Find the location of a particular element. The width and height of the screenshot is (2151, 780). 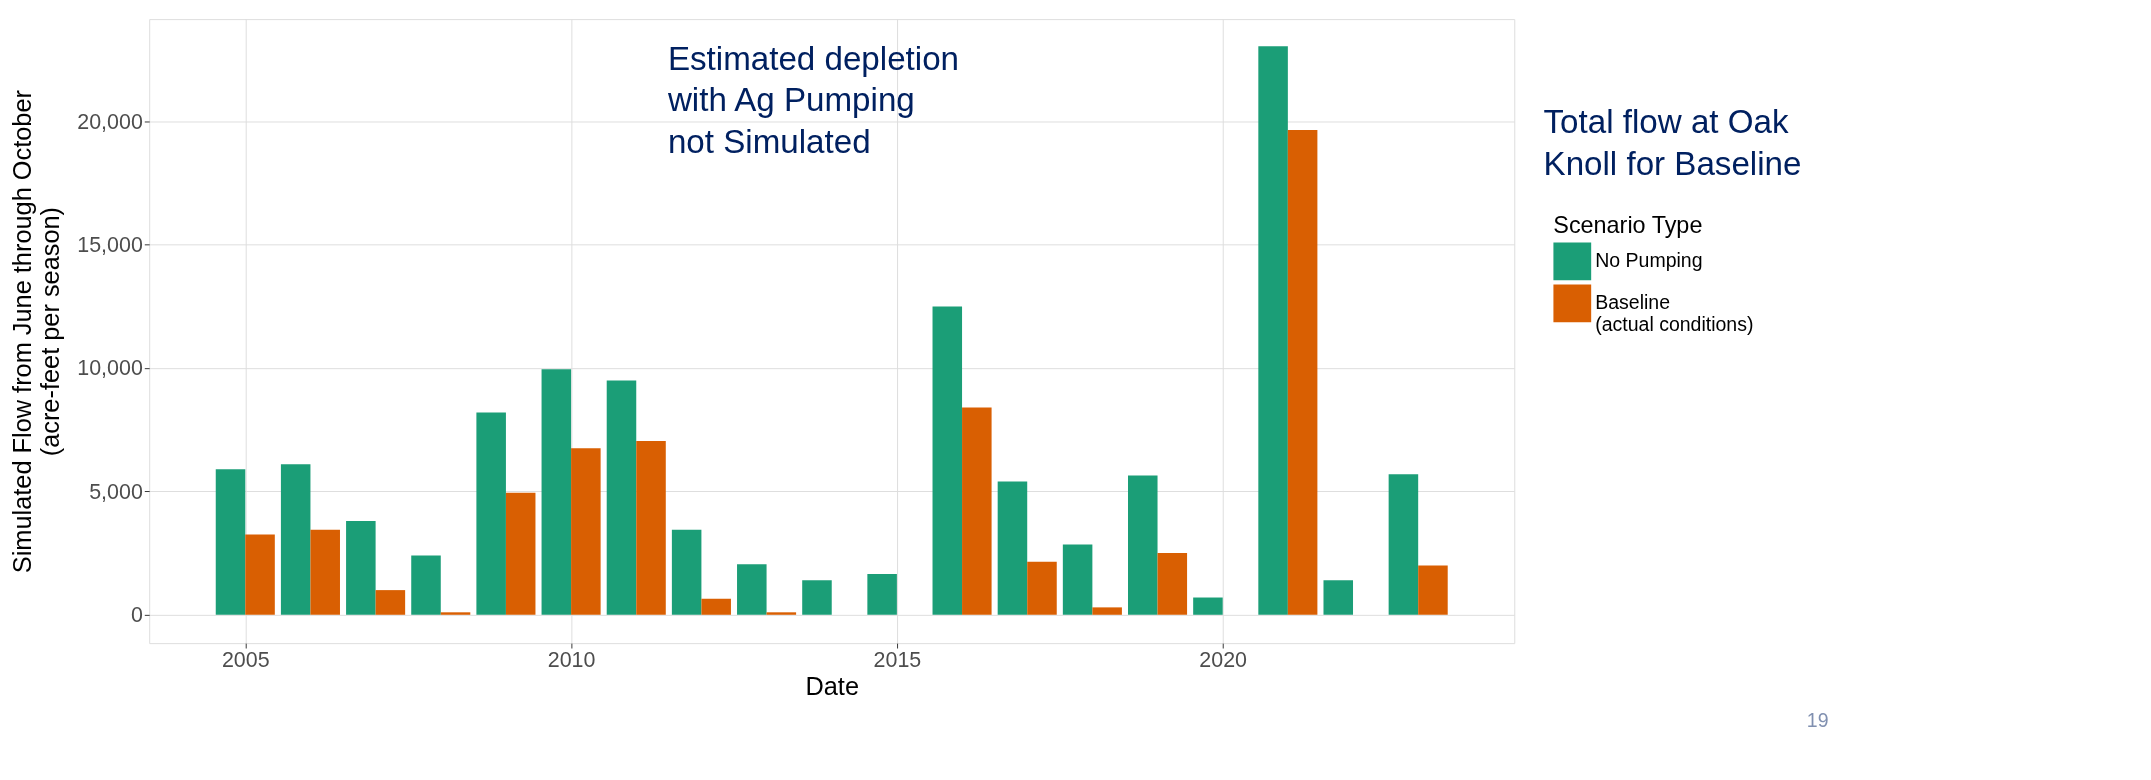

x-tick-label: 2010 is located at coordinates (571, 660).